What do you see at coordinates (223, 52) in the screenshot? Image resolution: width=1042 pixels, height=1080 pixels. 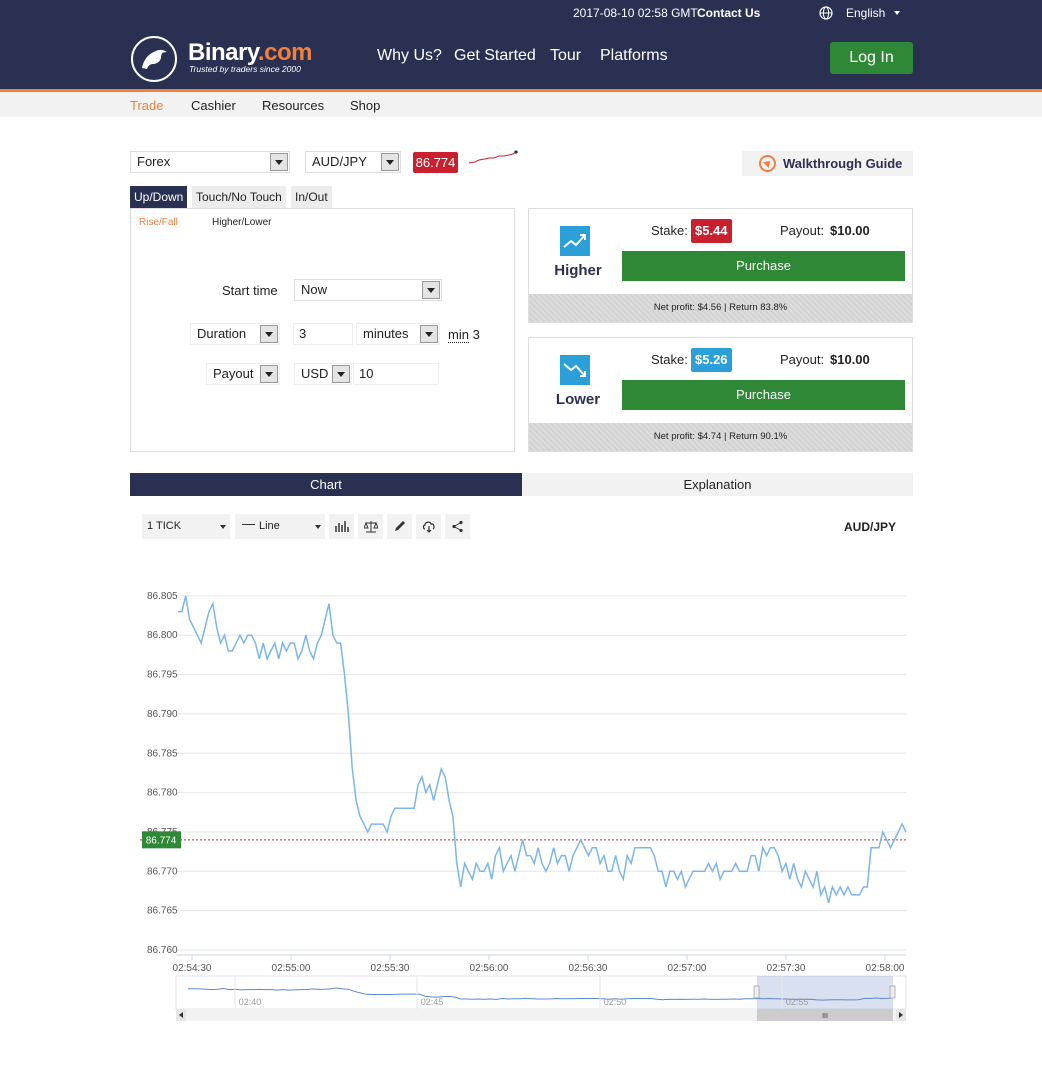 I see `brand-name-text: Binary` at bounding box center [223, 52].